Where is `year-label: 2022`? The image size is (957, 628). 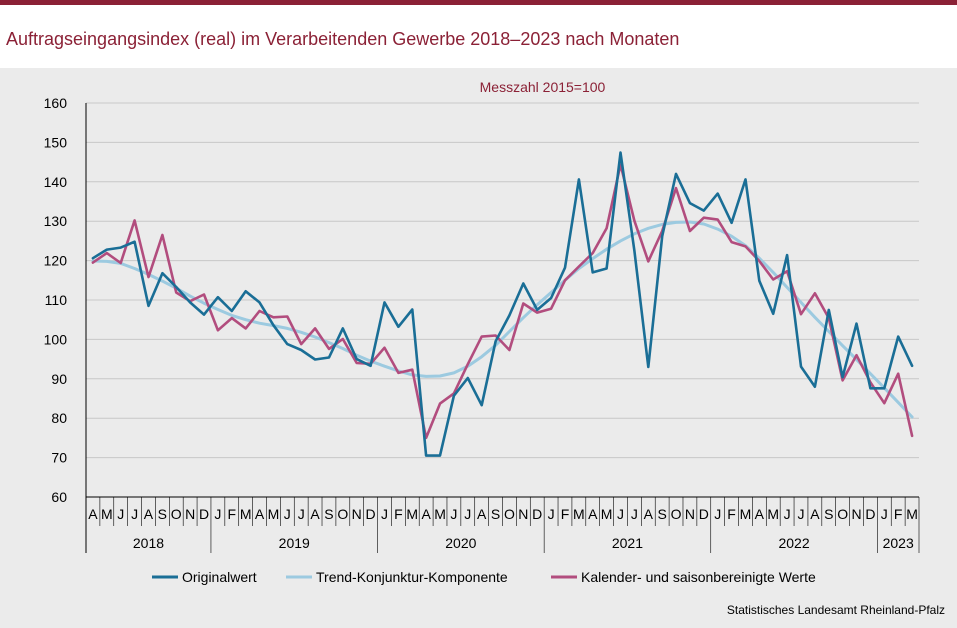
year-label: 2022 is located at coordinates (793, 543).